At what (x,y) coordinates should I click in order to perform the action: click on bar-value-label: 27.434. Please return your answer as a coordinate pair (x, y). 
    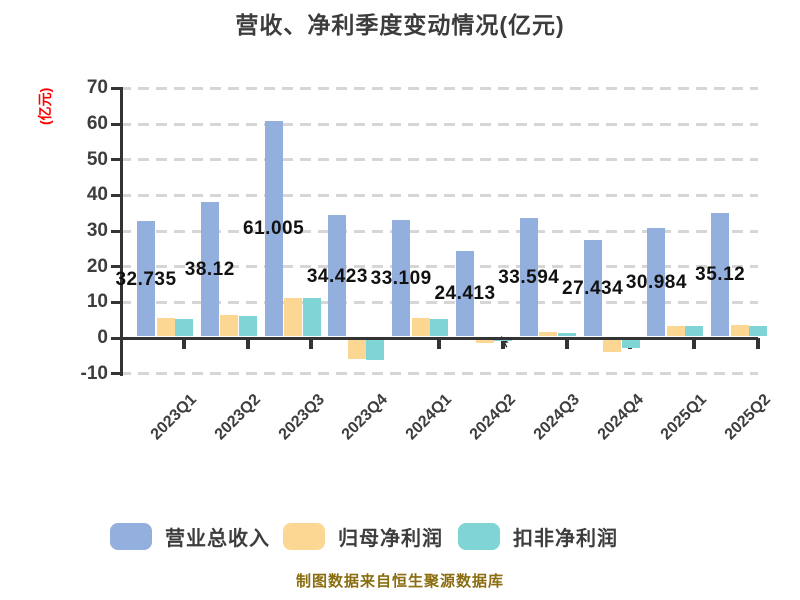
    Looking at the image, I should click on (593, 289).